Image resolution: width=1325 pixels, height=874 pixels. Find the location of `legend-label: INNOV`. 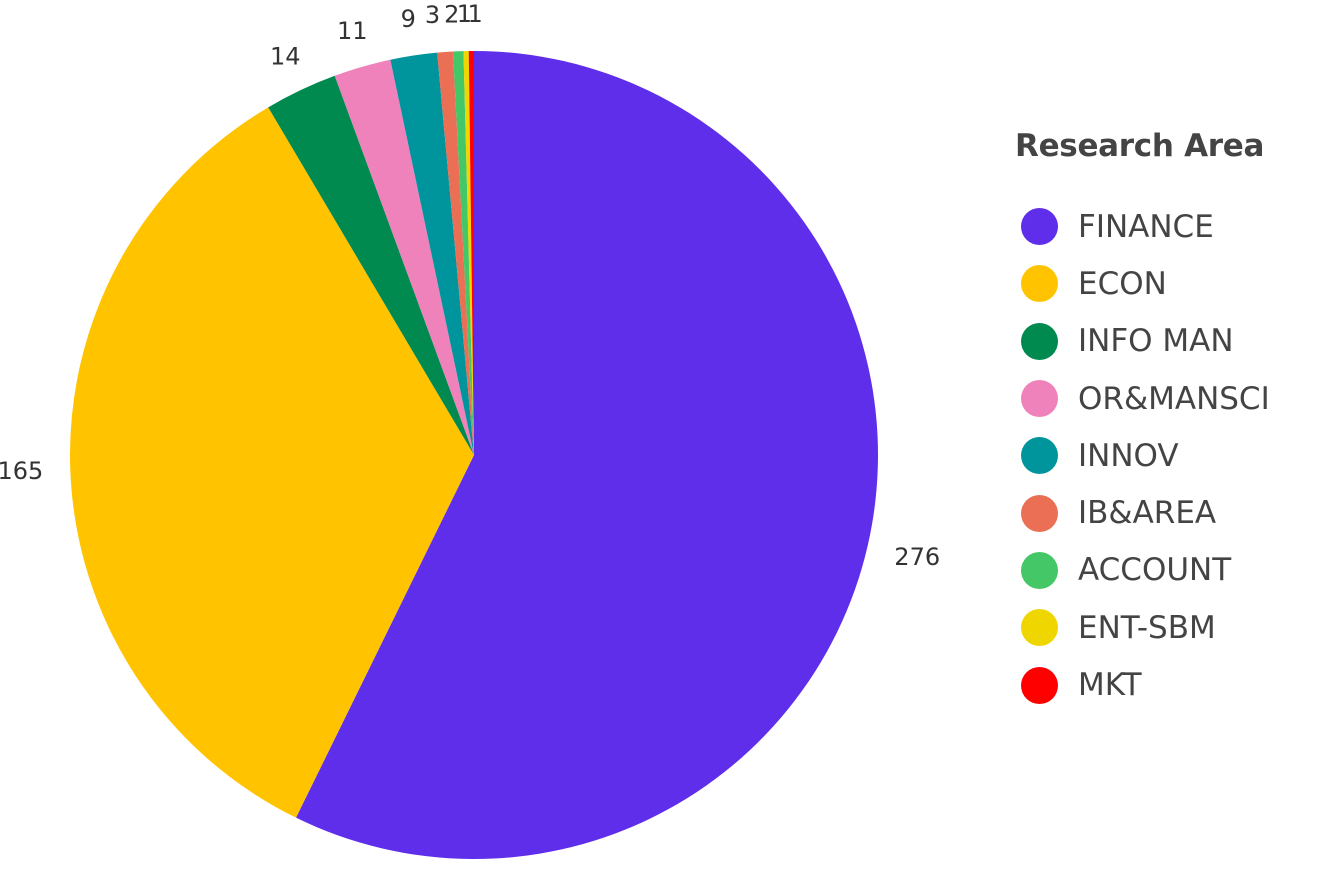

legend-label: INNOV is located at coordinates (1128, 455).